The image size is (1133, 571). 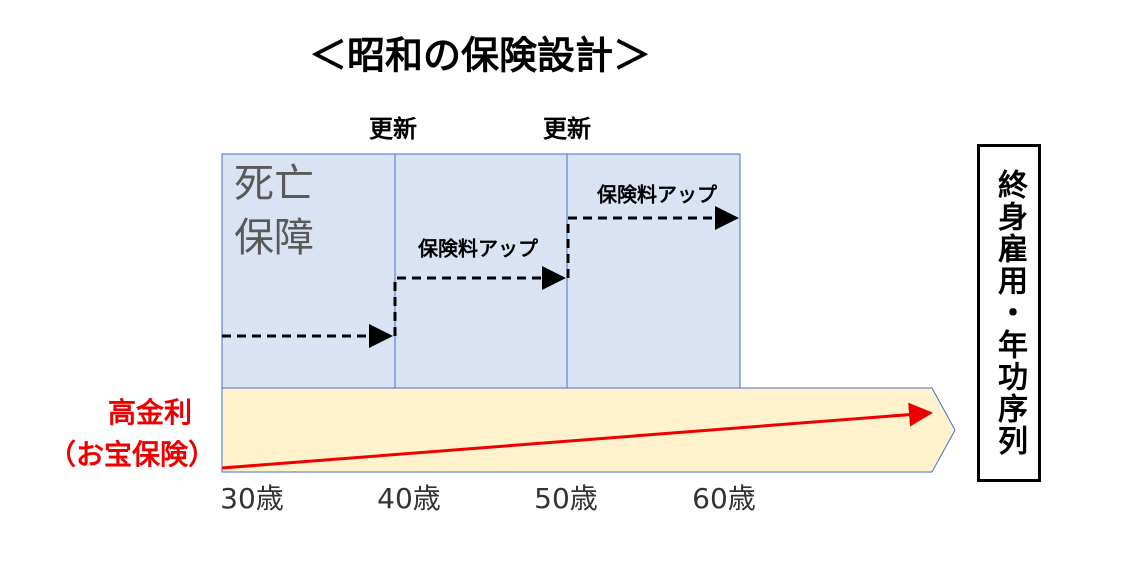 What do you see at coordinates (252, 498) in the screenshot?
I see `age-label: 30歳` at bounding box center [252, 498].